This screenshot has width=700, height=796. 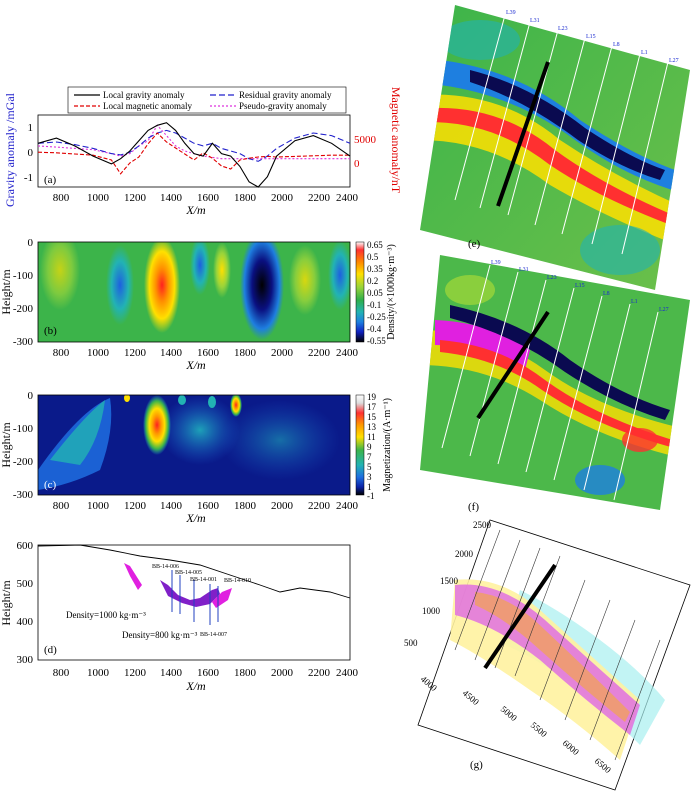 I want to click on c-xtick: 2400, so click(x=347, y=506).